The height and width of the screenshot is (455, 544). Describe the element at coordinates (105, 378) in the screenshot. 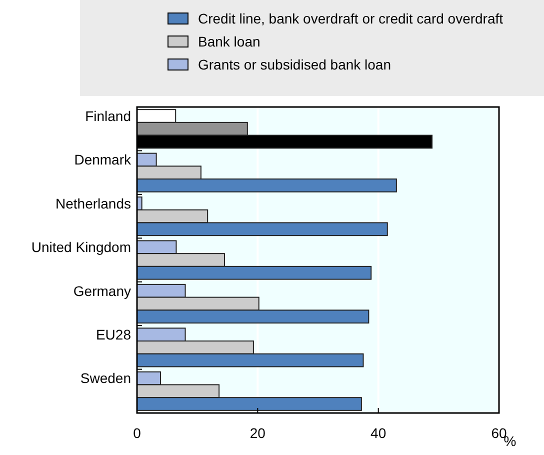

I see `y-tick-label: Sweden` at that location.